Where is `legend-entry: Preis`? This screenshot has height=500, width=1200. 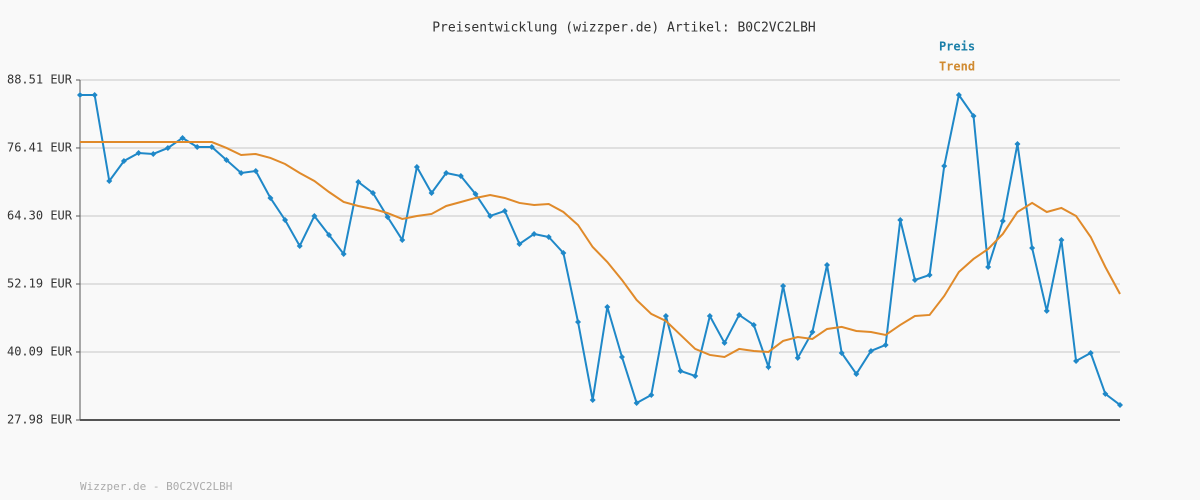
legend-entry: Preis is located at coordinates (957, 47).